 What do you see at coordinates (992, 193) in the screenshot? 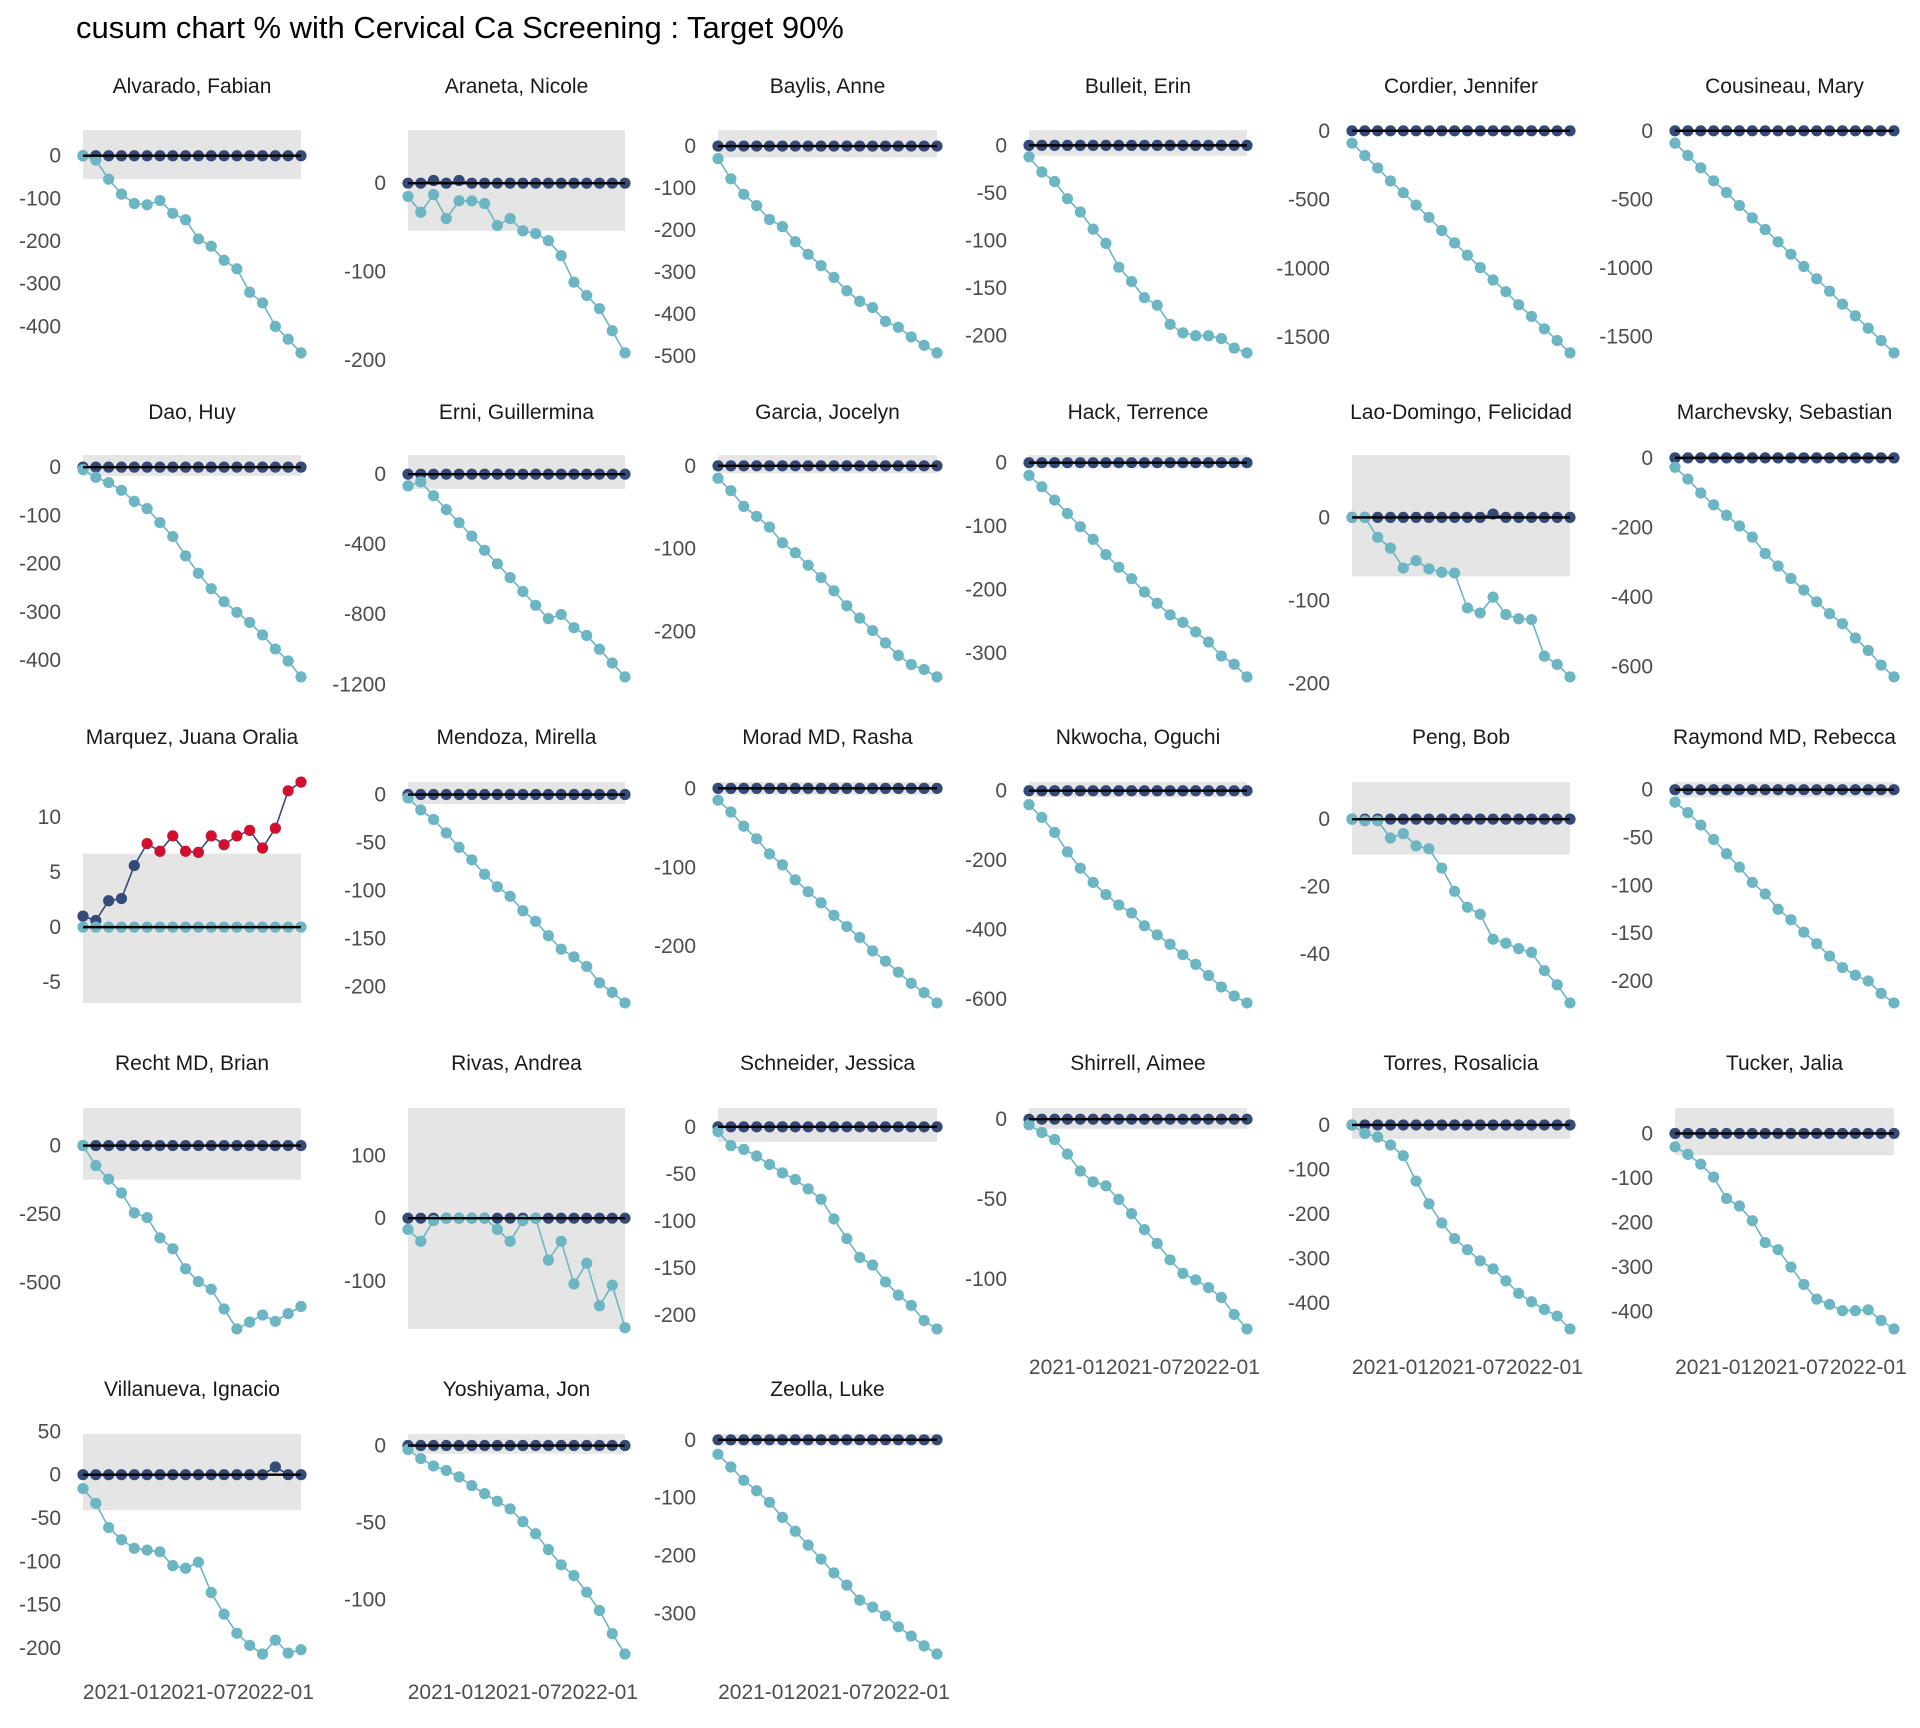
I see `y-tick-label: -50` at bounding box center [992, 193].